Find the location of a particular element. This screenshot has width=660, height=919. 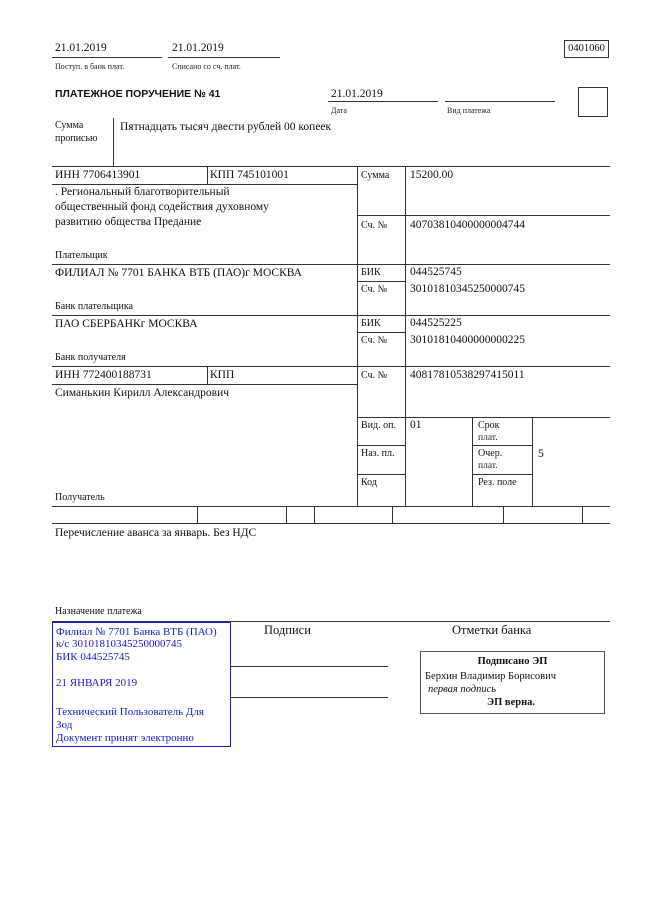

payer-bank-label: Банк плательщика is located at coordinates (94, 306).